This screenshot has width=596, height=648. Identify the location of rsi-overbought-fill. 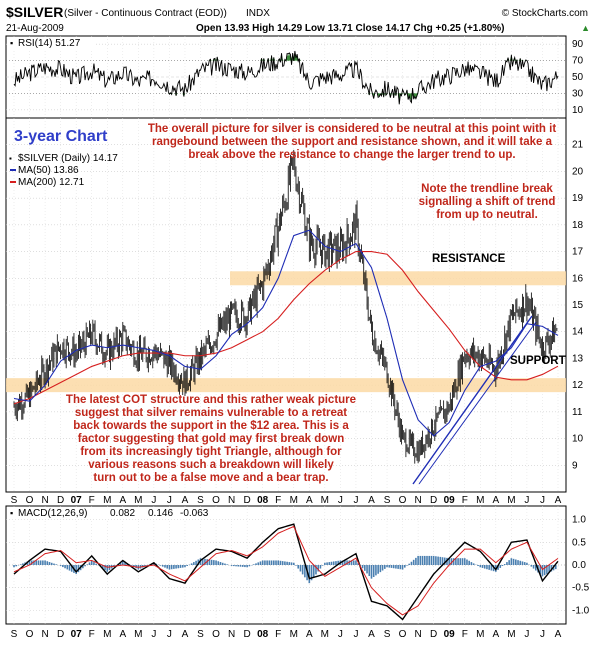
(368, 55).